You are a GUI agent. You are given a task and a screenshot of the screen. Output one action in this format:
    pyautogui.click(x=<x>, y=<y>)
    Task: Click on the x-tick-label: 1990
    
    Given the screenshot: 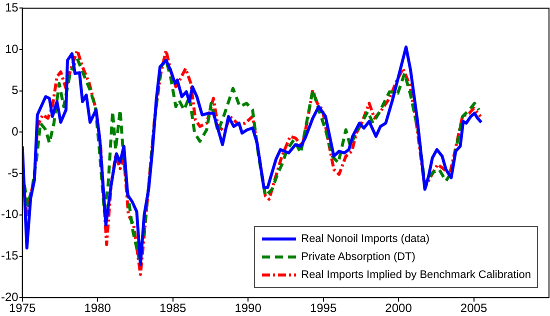 What is the action you would take?
    pyautogui.click(x=248, y=308)
    